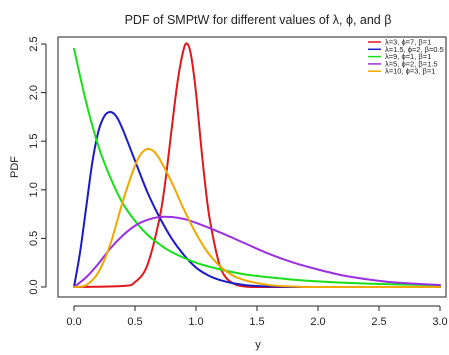 The width and height of the screenshot is (449, 355). Describe the element at coordinates (34, 43) in the screenshot. I see `y-tick-label: 2.5` at that location.